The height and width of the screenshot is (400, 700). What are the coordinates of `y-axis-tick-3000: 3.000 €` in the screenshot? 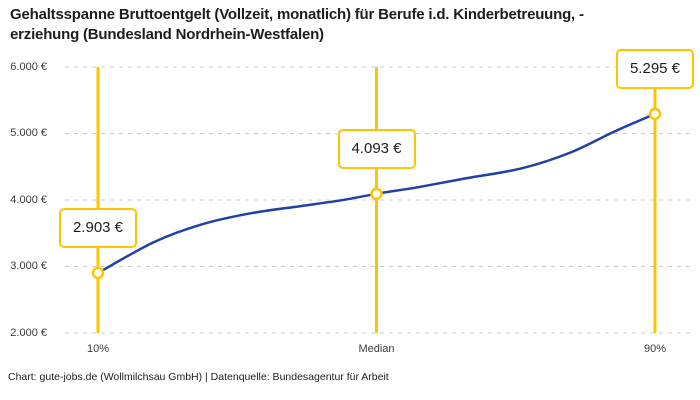 It's located at (28, 266).